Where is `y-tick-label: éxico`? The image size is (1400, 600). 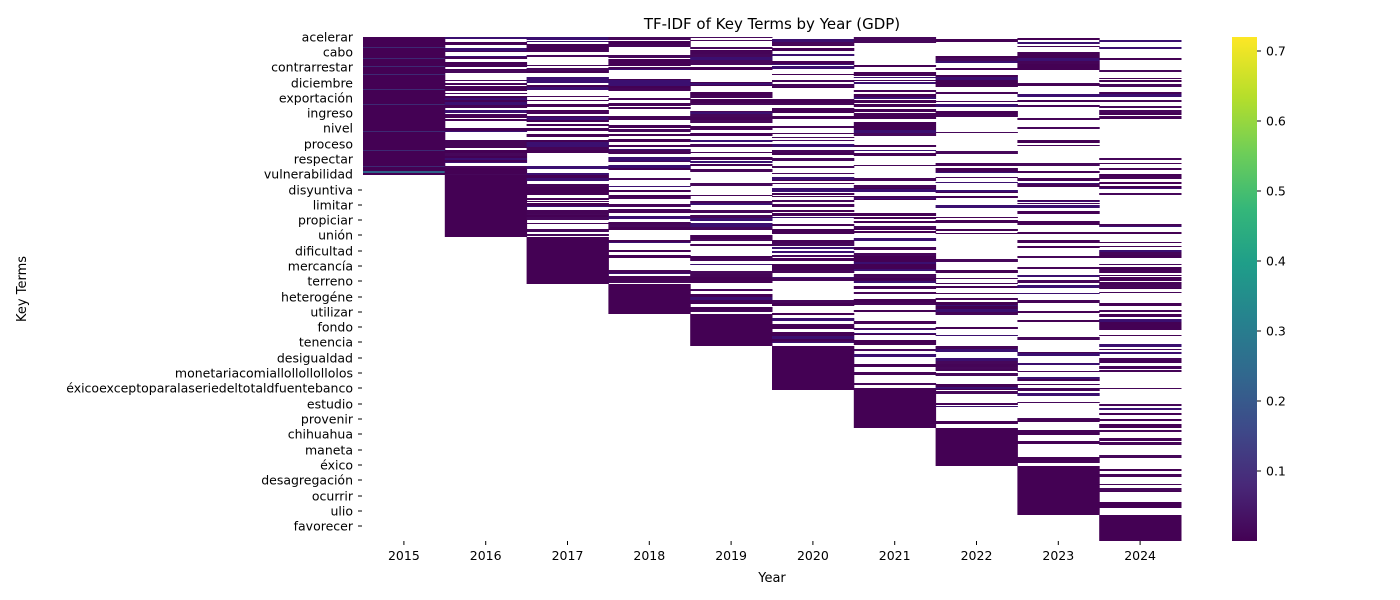
y-tick-label: éxico is located at coordinates (336, 465).